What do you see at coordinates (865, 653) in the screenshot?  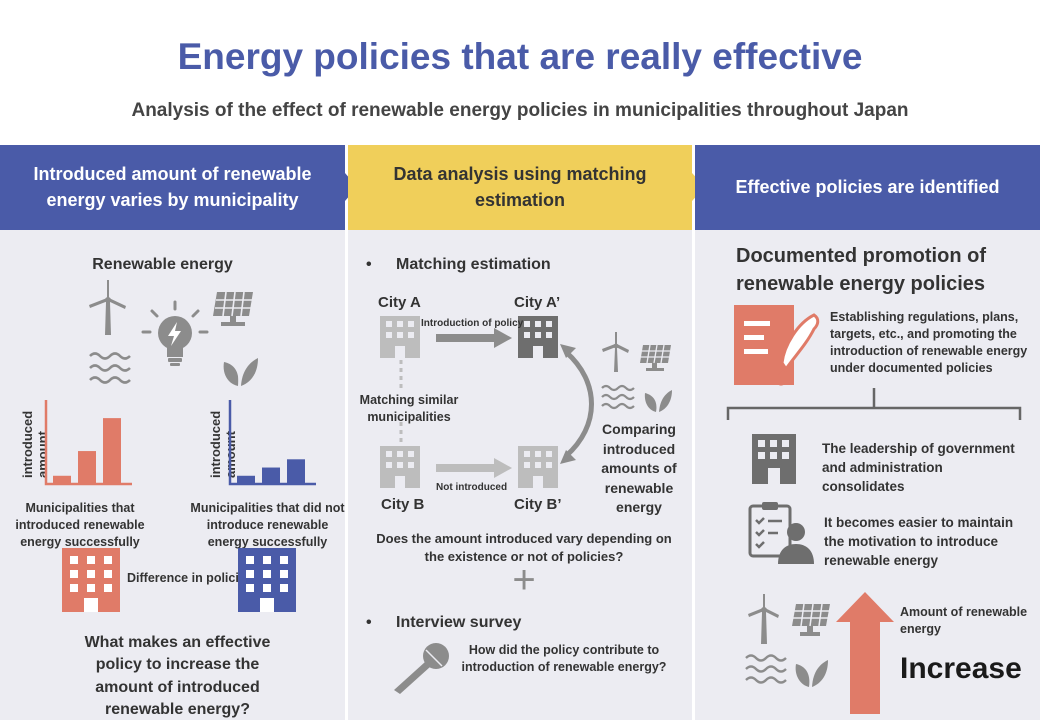 I see `up-arrow-icon` at bounding box center [865, 653].